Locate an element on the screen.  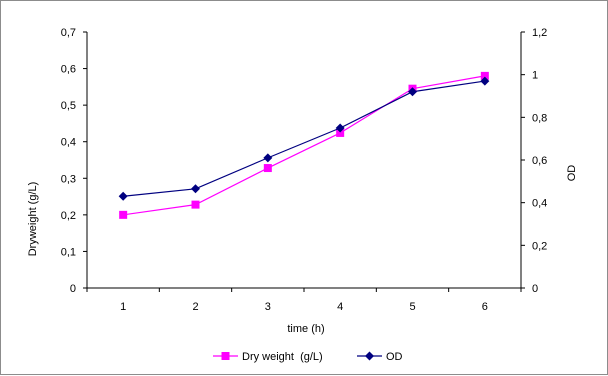
right-tick-label: 0,6 is located at coordinates (539, 161).